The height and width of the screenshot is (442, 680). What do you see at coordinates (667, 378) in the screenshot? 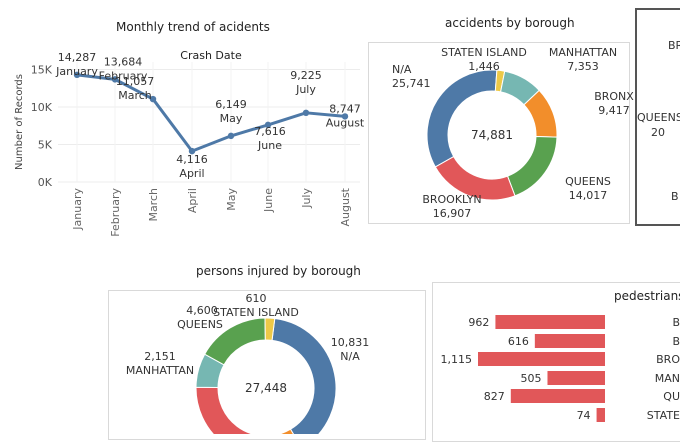
I see `pedestrians-category-label: MAN` at bounding box center [667, 378].